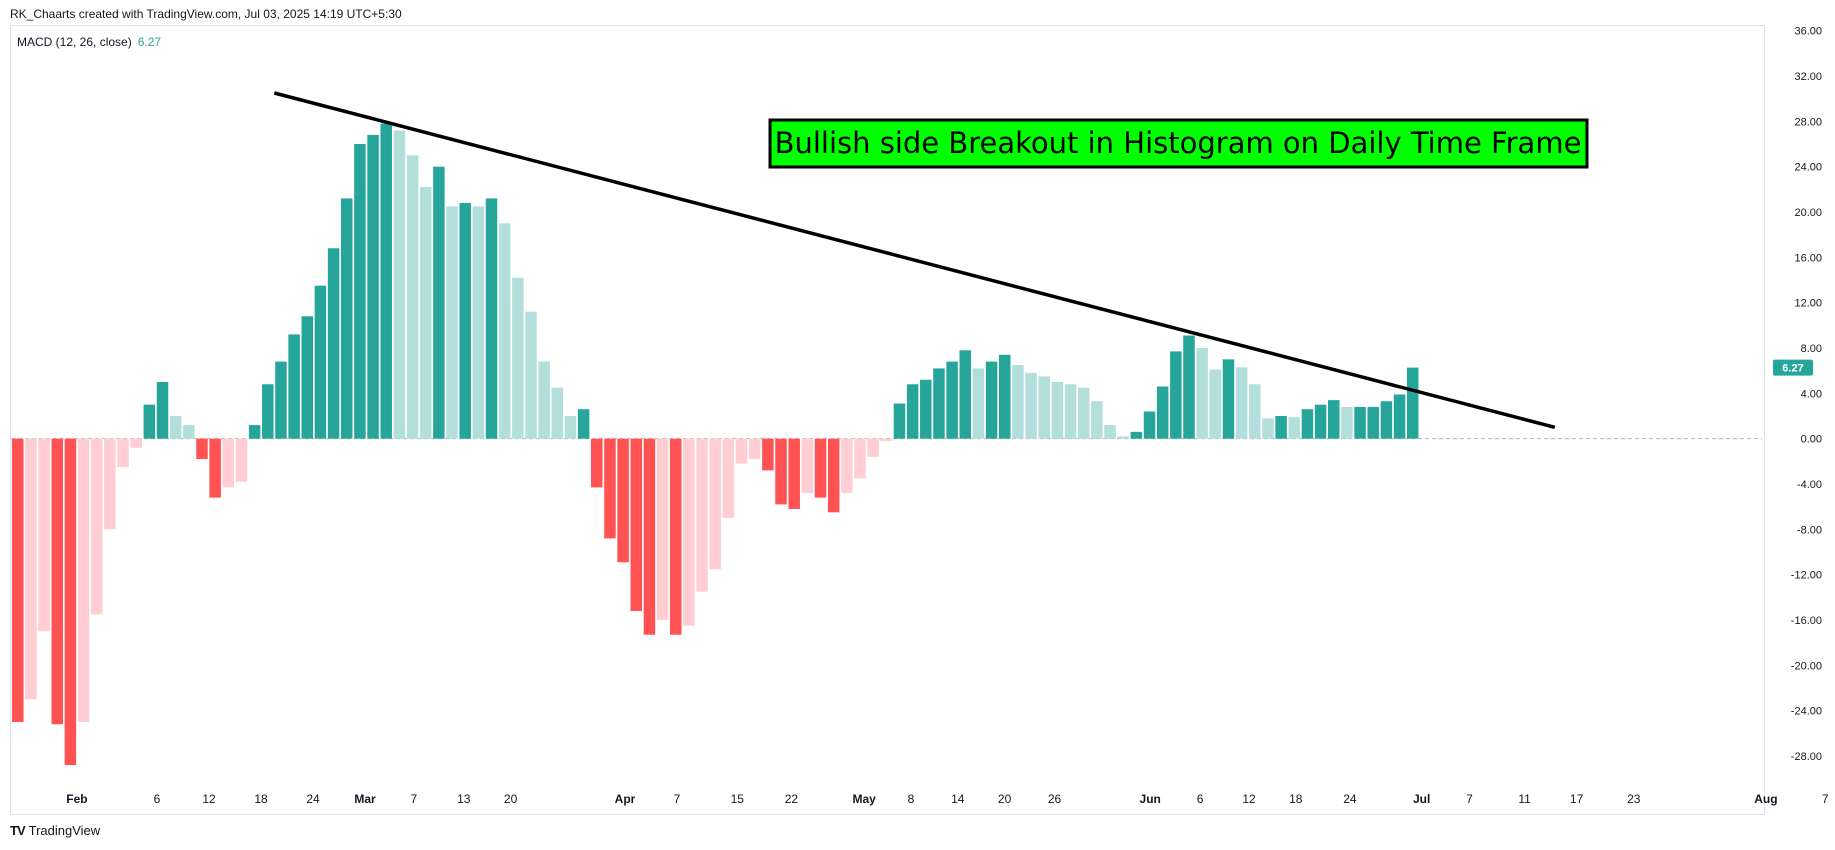 The height and width of the screenshot is (850, 1835). I want to click on x-axis-tick-label: 26, so click(1055, 799).